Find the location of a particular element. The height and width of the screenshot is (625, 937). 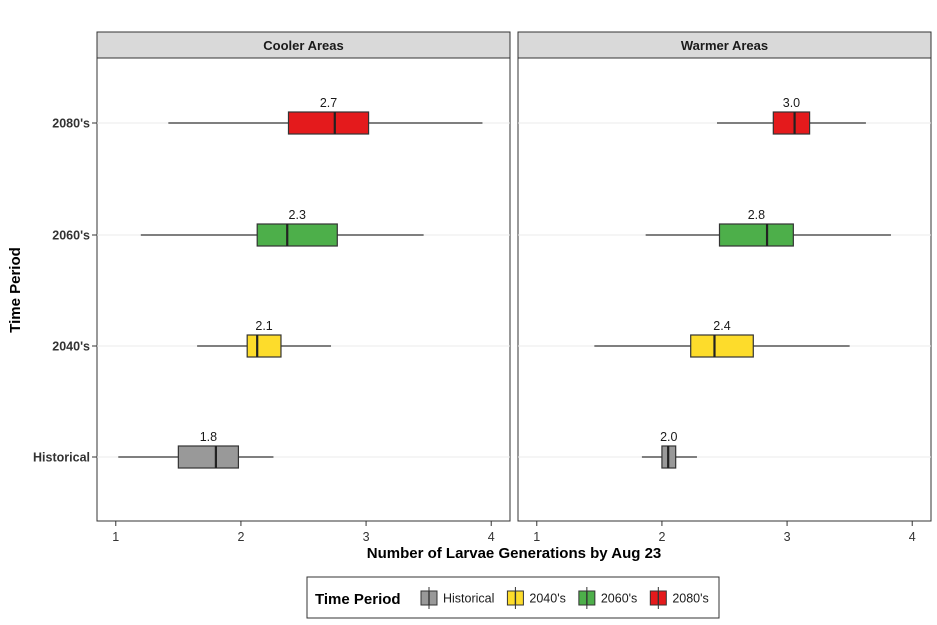

value-label-cooler-areas-historical: 1.8 is located at coordinates (208, 437).